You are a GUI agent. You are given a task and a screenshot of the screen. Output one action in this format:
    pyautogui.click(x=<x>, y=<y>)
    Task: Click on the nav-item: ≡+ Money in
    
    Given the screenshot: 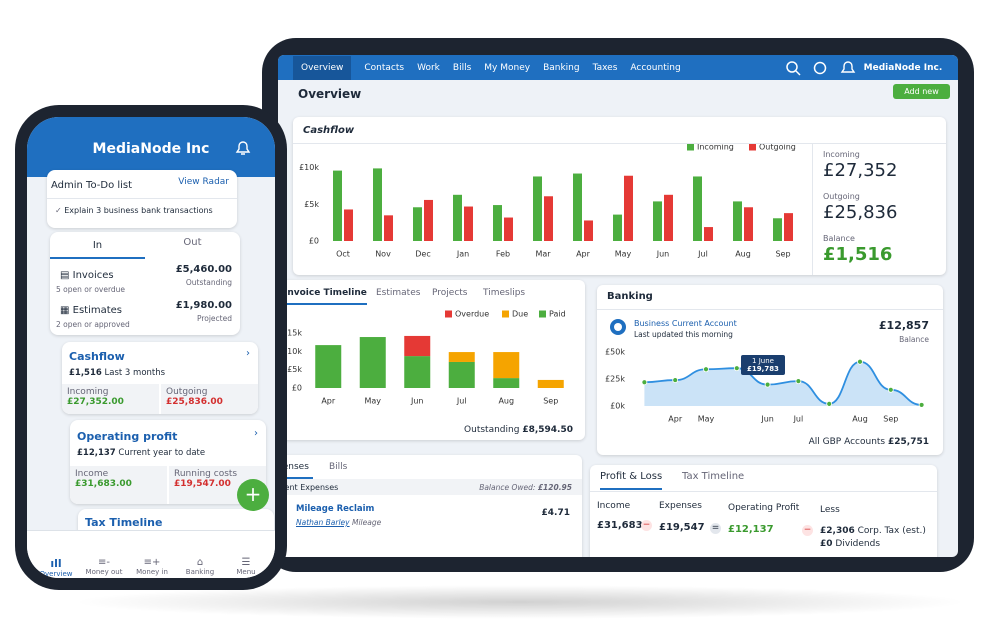 What is the action you would take?
    pyautogui.click(x=152, y=566)
    